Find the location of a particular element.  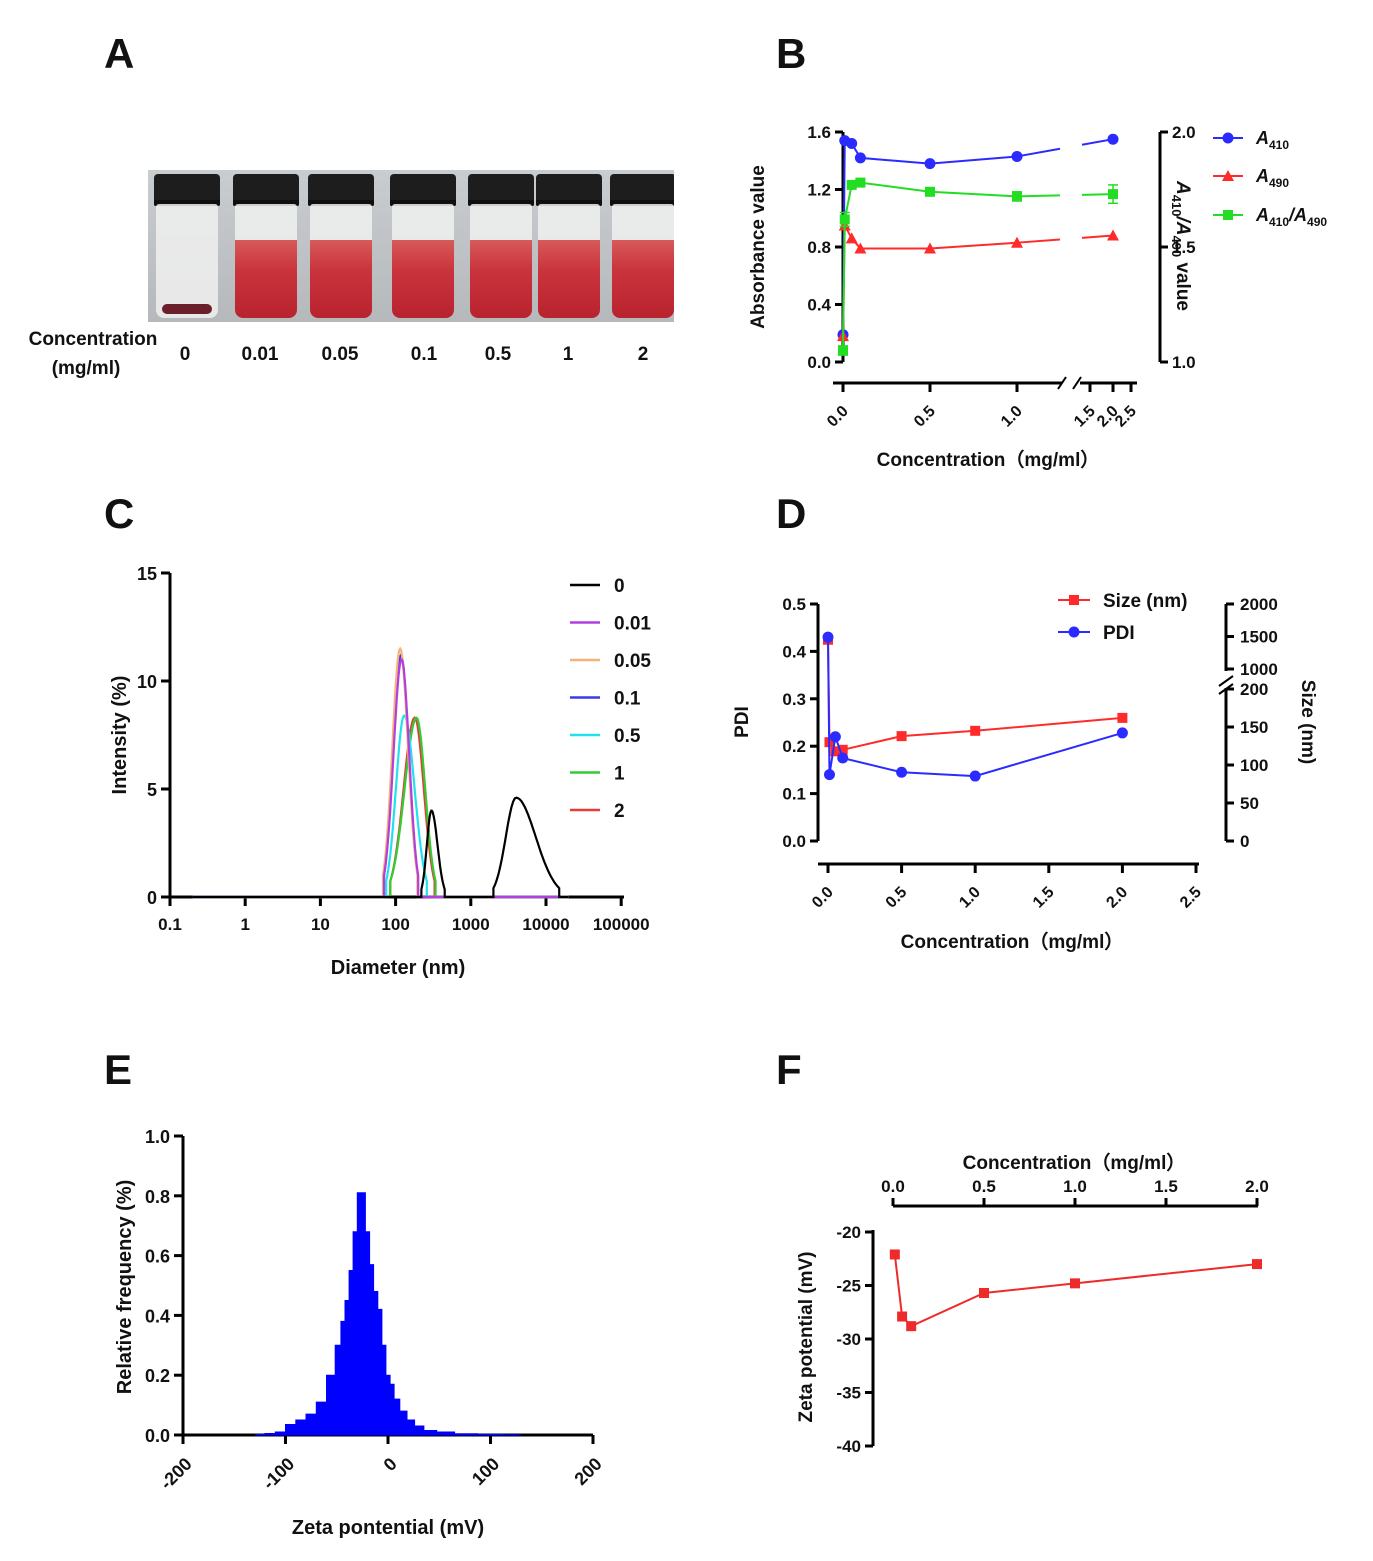

c-x-tick-label: 1 is located at coordinates (244, 924).